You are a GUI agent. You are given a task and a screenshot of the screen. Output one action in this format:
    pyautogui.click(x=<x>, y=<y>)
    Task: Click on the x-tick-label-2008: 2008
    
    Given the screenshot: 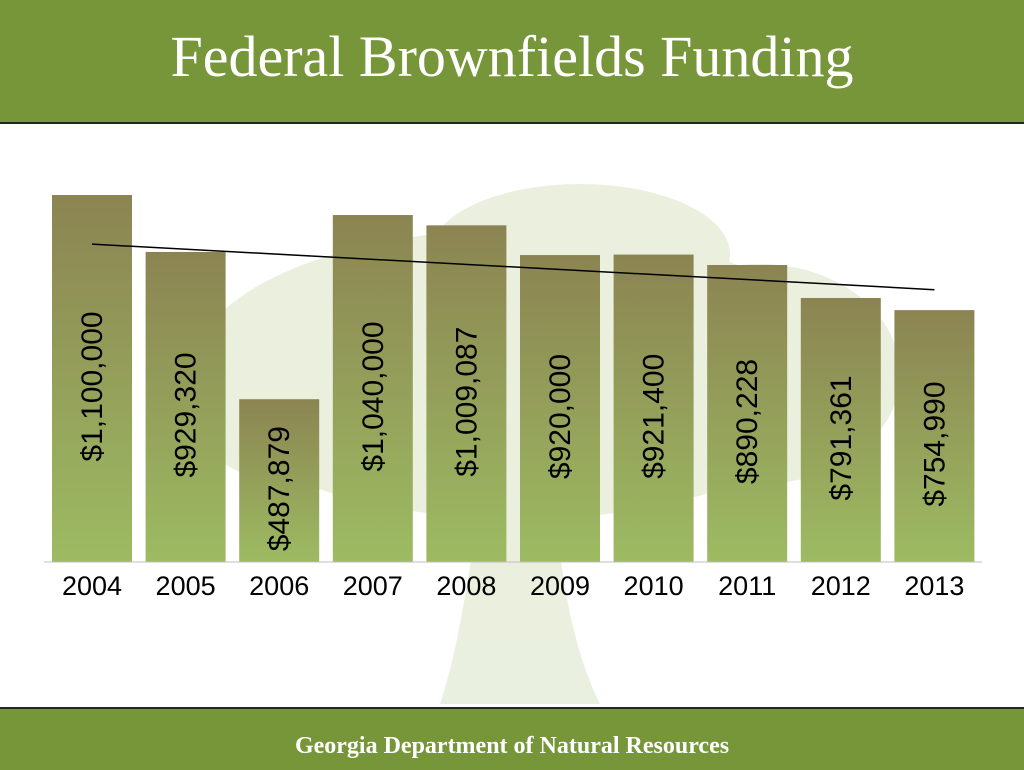 What is the action you would take?
    pyautogui.click(x=466, y=586)
    